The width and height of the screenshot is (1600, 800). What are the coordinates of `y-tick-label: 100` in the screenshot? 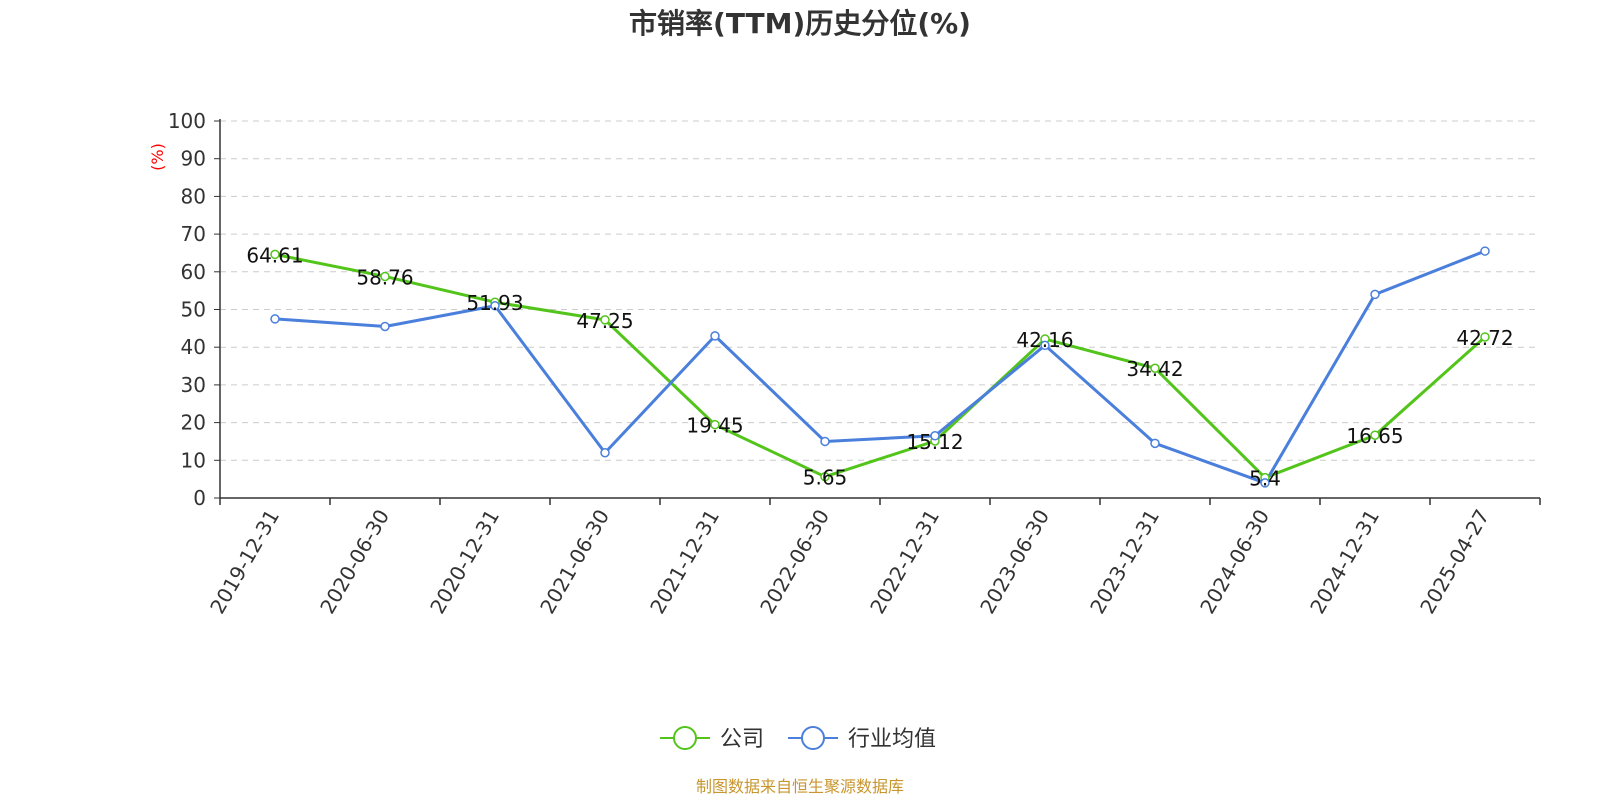 It's located at (187, 121).